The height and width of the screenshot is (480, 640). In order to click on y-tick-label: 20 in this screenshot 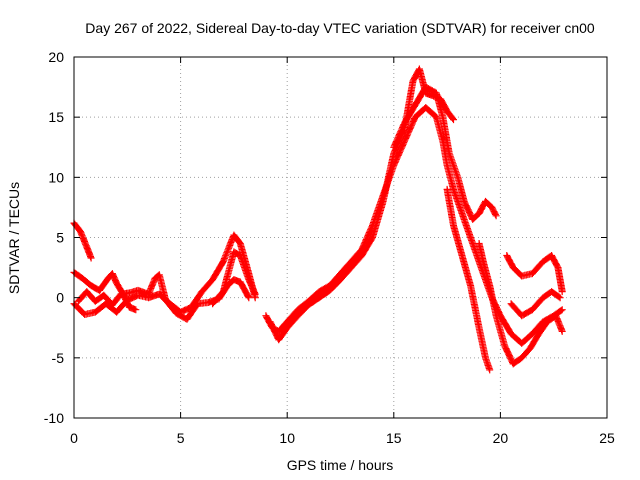, I will do `click(56, 57)`.